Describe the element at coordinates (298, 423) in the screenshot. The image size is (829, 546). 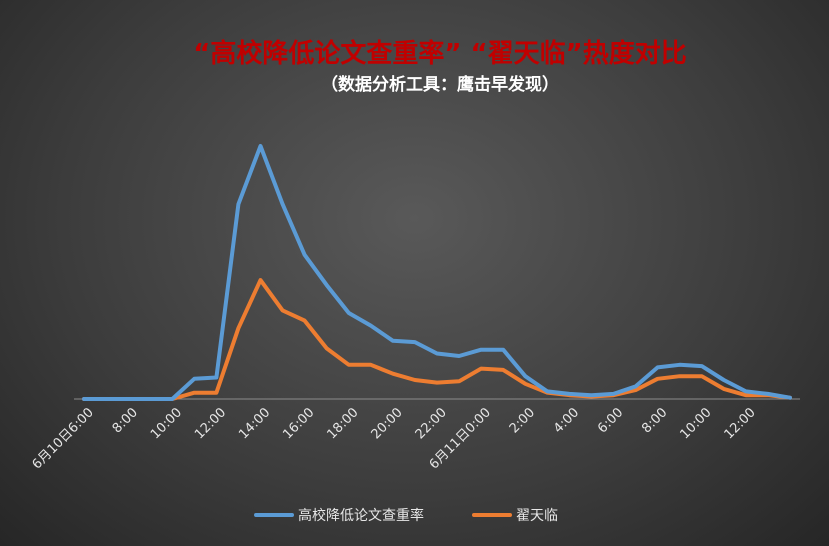
I see `x-tick-label: 16:00` at that location.